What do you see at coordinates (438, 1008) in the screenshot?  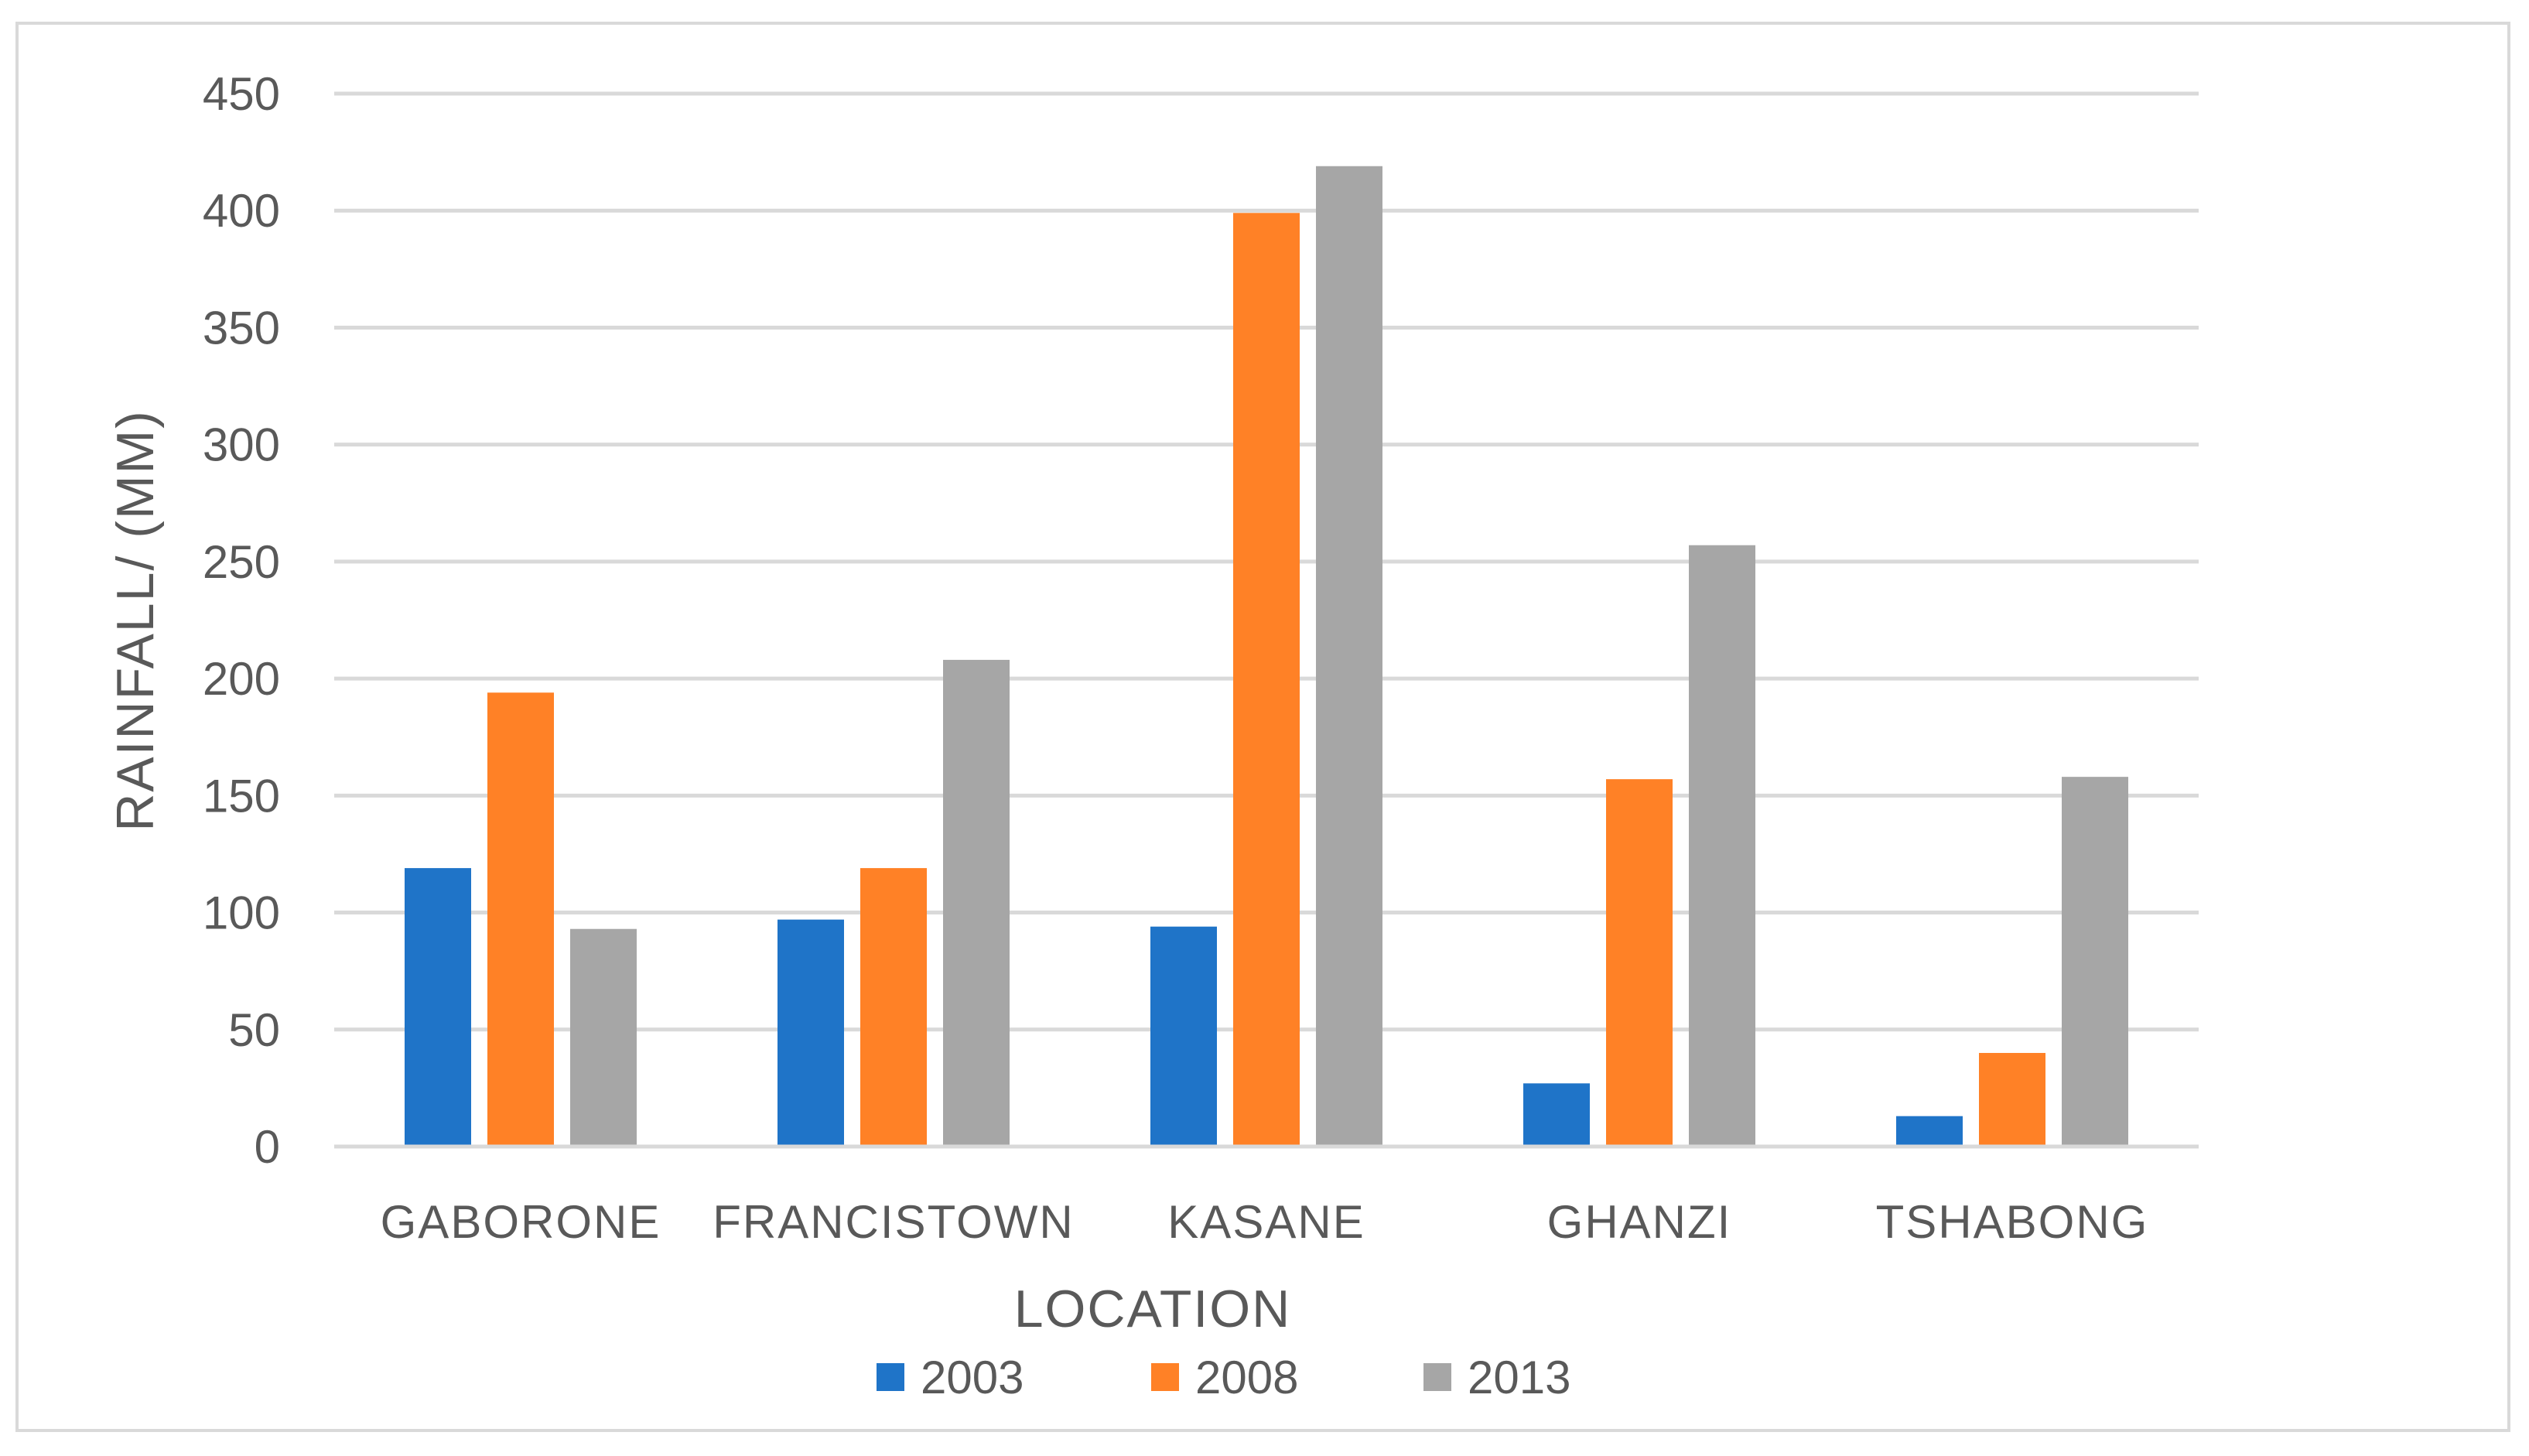 I see `bar-2003-gaborone` at bounding box center [438, 1008].